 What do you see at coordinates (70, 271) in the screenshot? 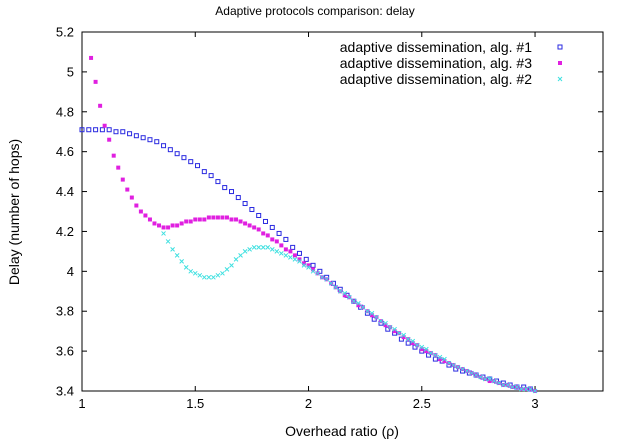
I see `y-tick-label: 4` at bounding box center [70, 271].